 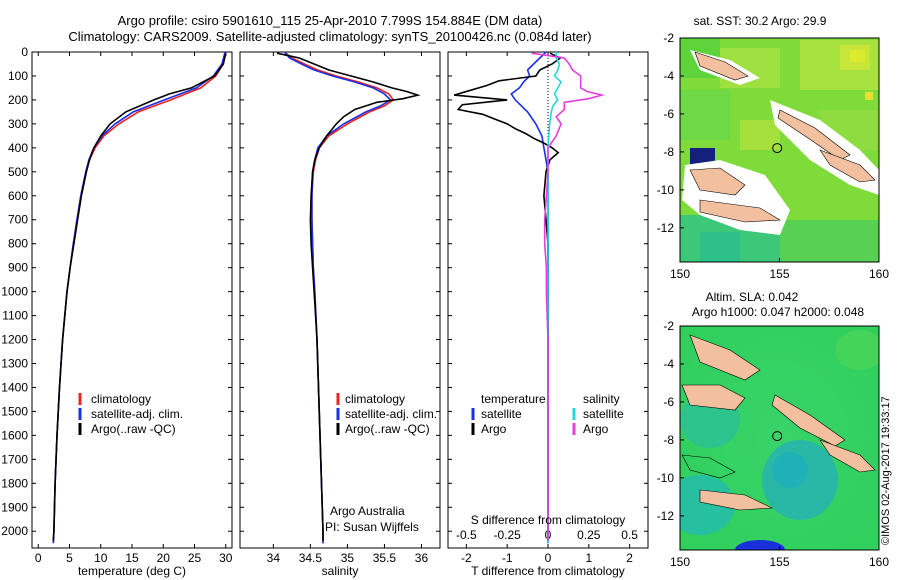 What do you see at coordinates (274, 558) in the screenshot?
I see `x-tick-label: 34` at bounding box center [274, 558].